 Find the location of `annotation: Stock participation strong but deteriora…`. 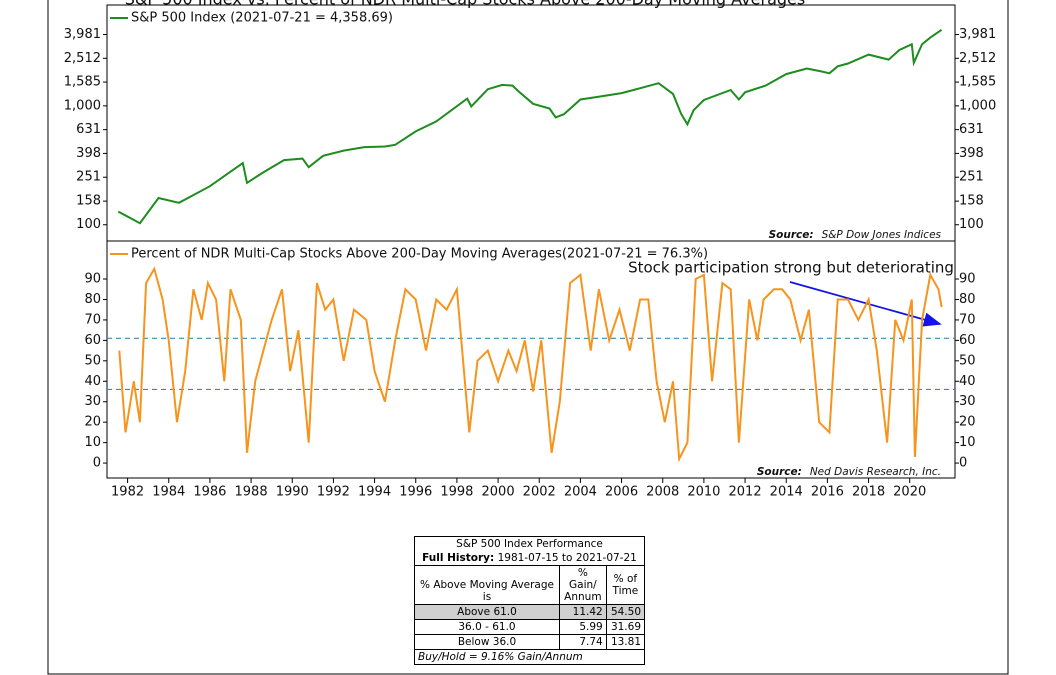

annotation: Stock participation strong but deteriora… is located at coordinates (791, 268).